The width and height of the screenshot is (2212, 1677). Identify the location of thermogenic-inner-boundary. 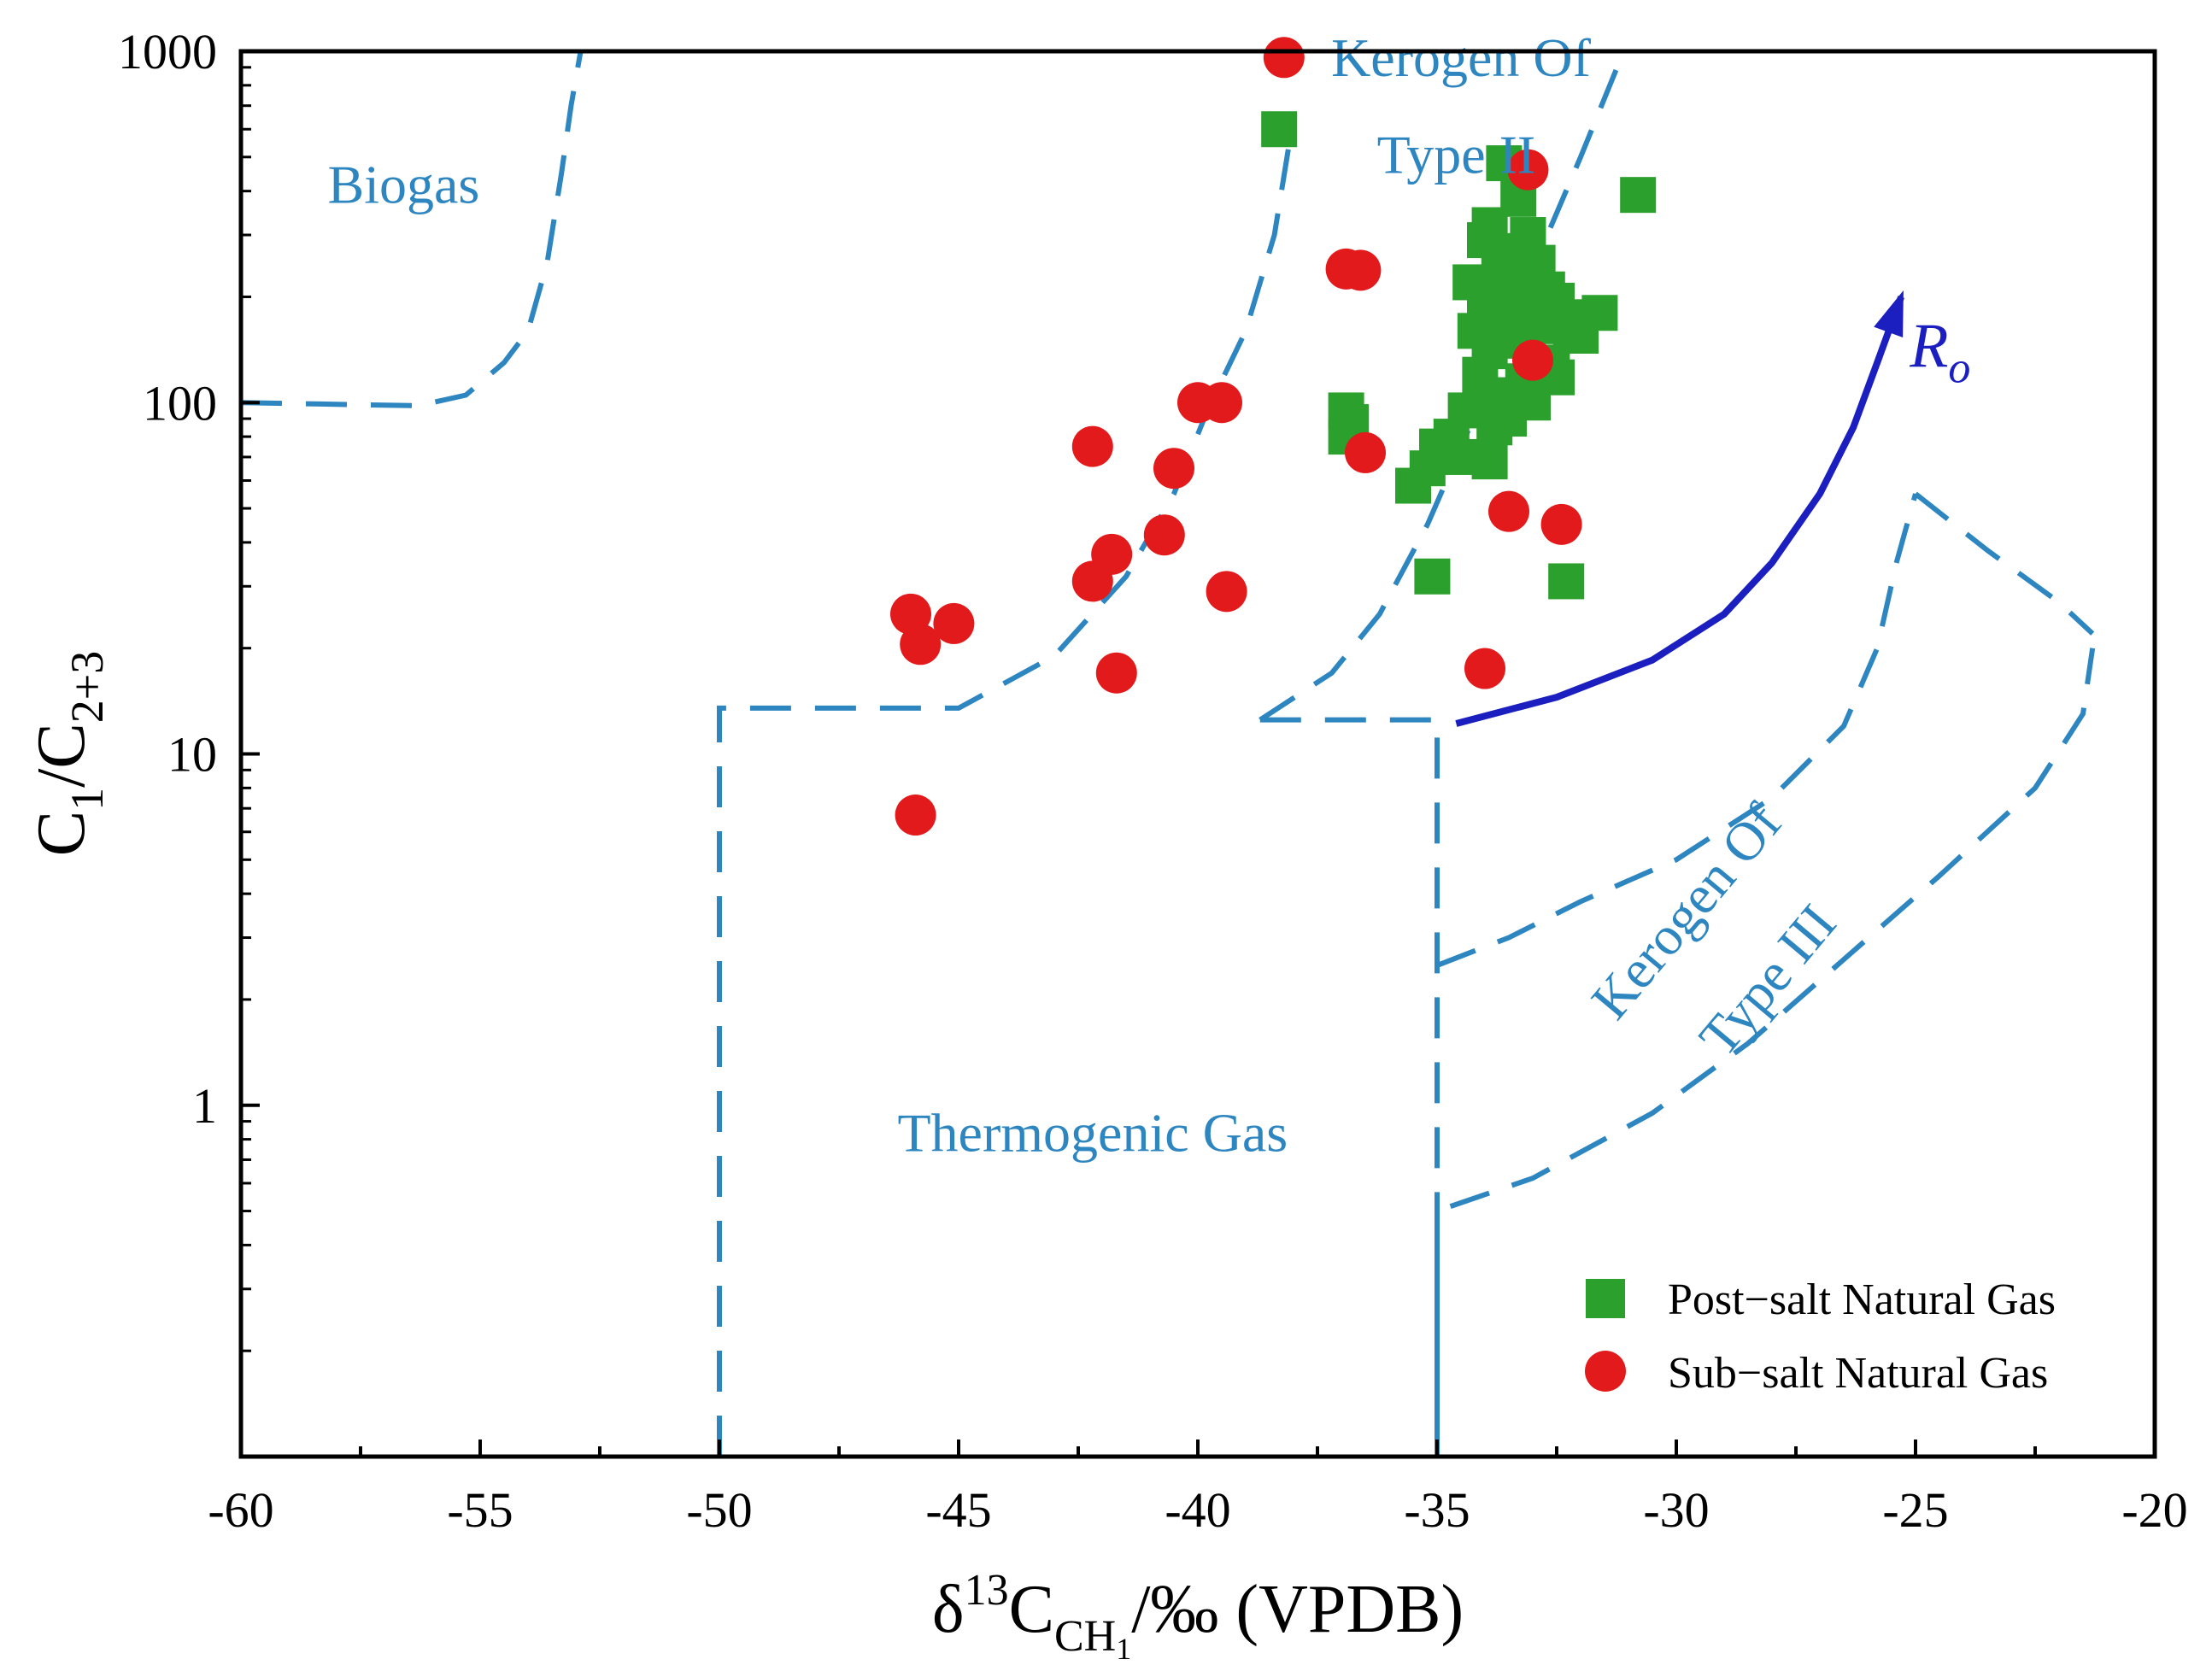
(1349, 1087).